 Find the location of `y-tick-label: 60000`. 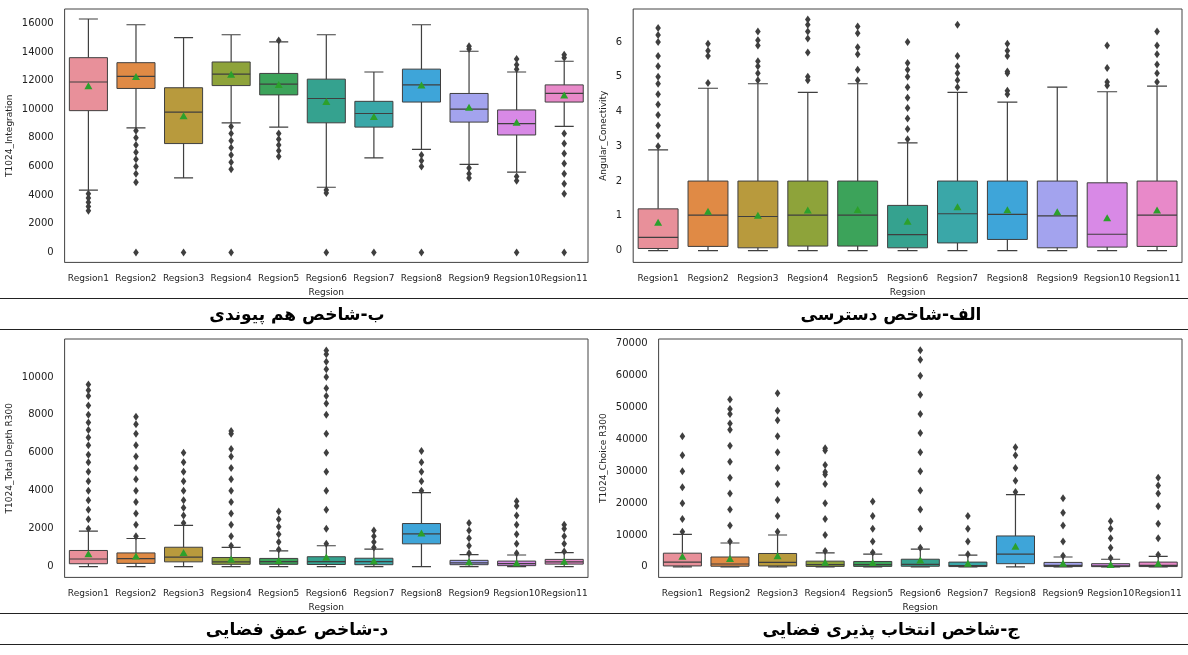

y-tick-label: 60000 is located at coordinates (631, 375).